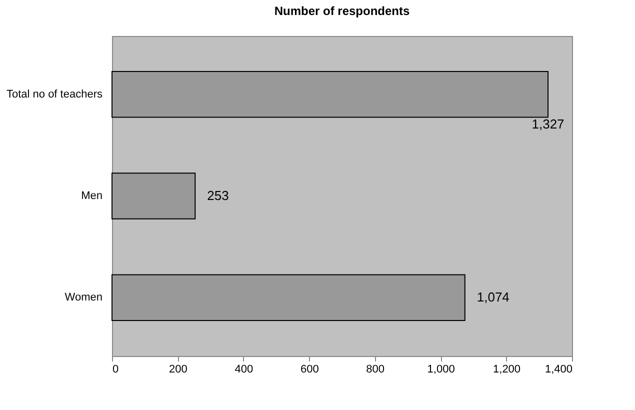 The width and height of the screenshot is (635, 410). What do you see at coordinates (342, 11) in the screenshot?
I see `chart-title: Number of respondents` at bounding box center [342, 11].